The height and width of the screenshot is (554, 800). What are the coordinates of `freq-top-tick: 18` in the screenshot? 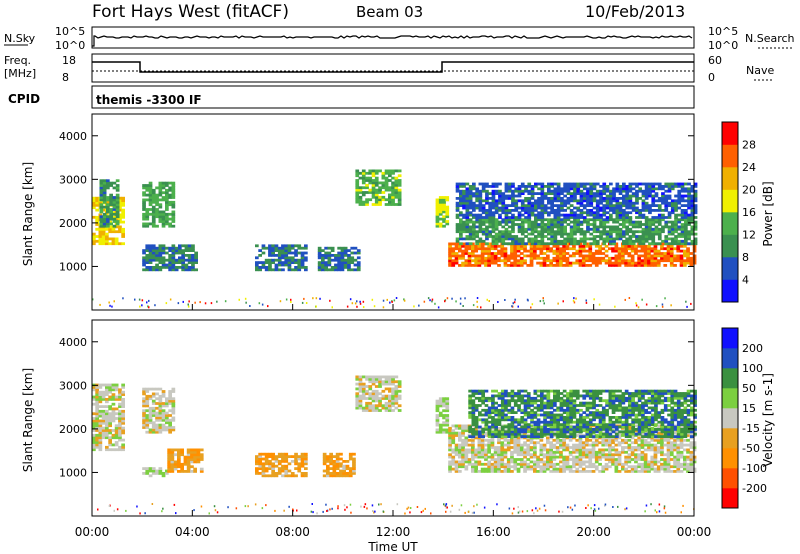 It's located at (69, 60).